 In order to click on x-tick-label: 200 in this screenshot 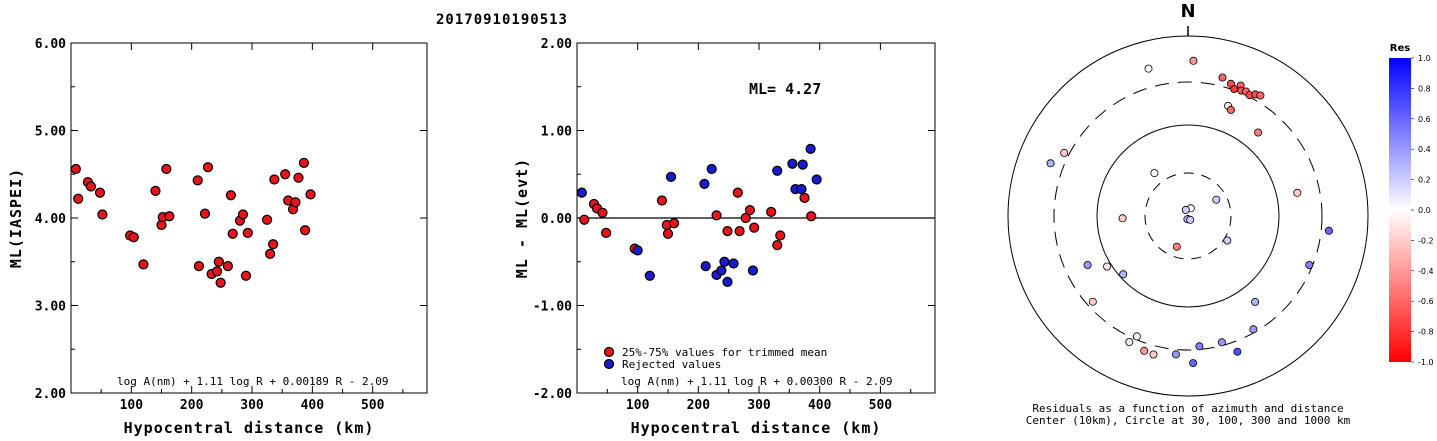, I will do `click(699, 405)`.